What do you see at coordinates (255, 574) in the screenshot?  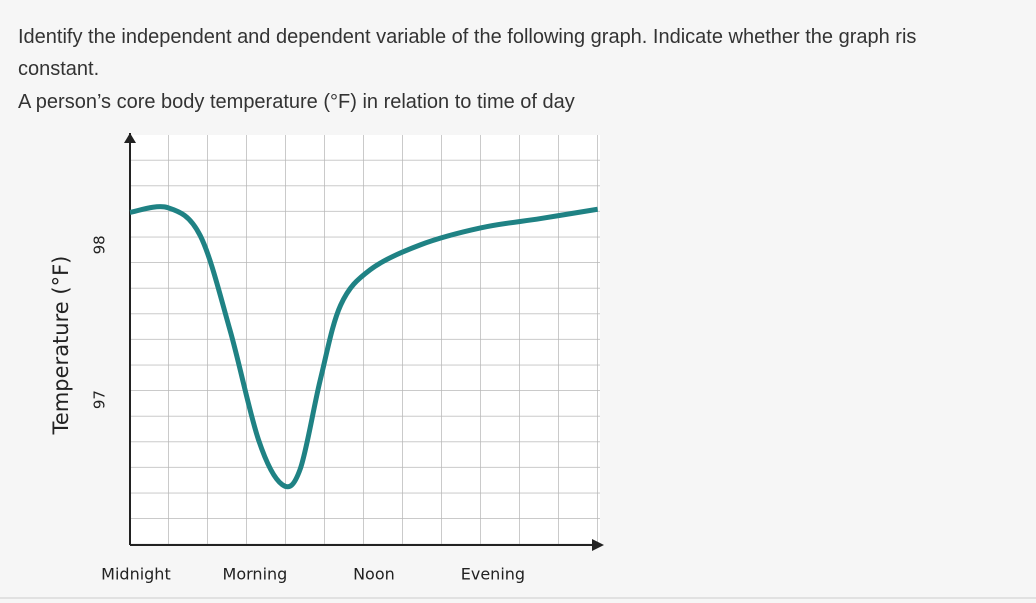 I see `x-tick-label: Morning` at bounding box center [255, 574].